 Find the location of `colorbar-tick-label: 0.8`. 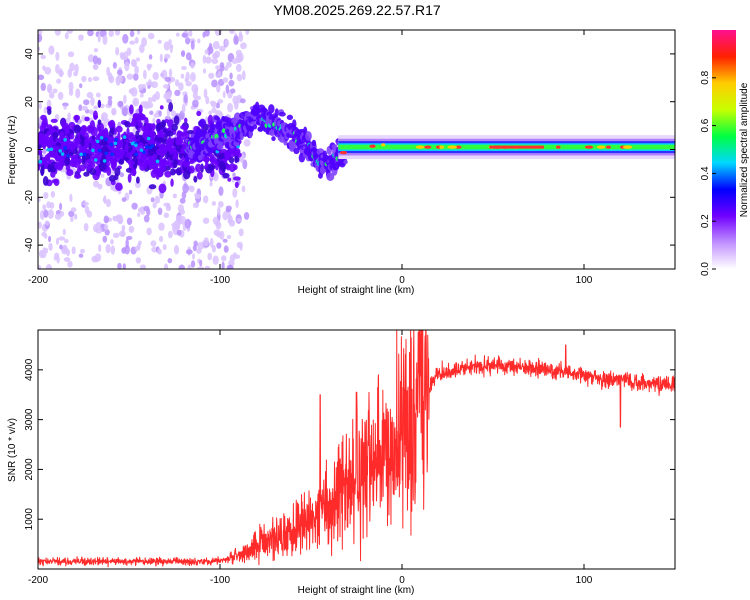

colorbar-tick-label: 0.8 is located at coordinates (705, 77).